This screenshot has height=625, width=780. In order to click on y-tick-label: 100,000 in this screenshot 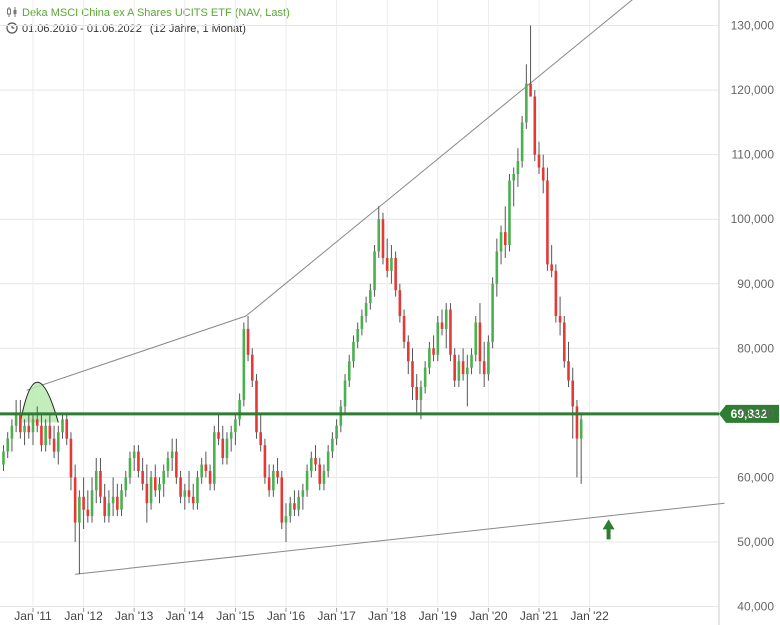, I will do `click(753, 219)`.